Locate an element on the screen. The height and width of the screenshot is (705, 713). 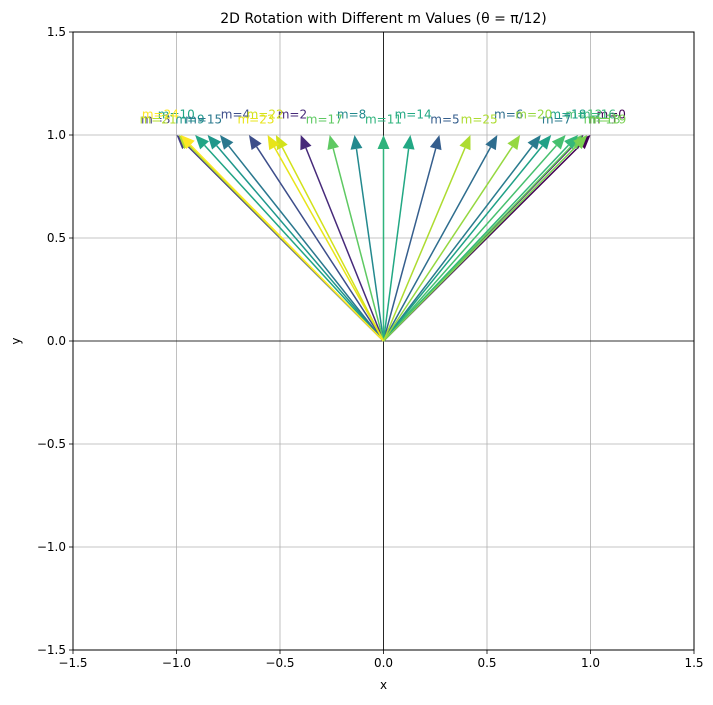
vector-label: m=2 is located at coordinates (292, 114).